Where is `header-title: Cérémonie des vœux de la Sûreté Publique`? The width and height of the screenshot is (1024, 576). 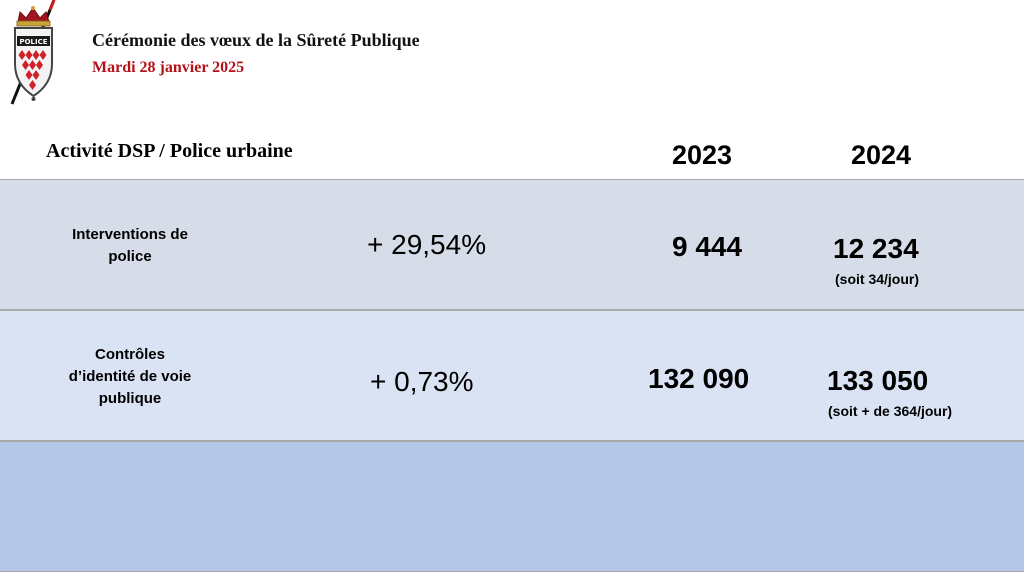 header-title: Cérémonie des vœux de la Sûreté Publique is located at coordinates (256, 40).